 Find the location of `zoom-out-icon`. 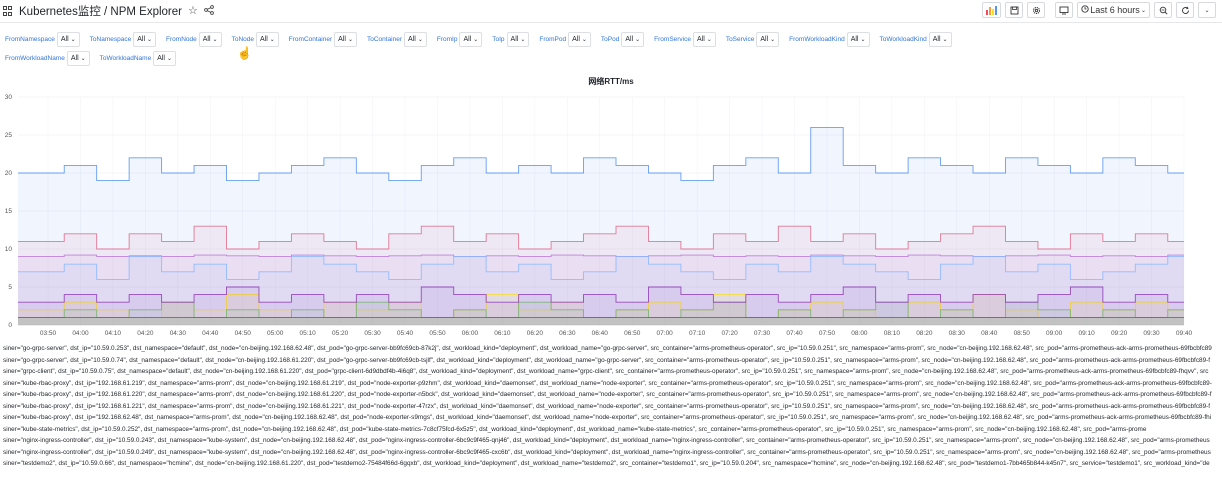

zoom-out-icon is located at coordinates (1163, 10).